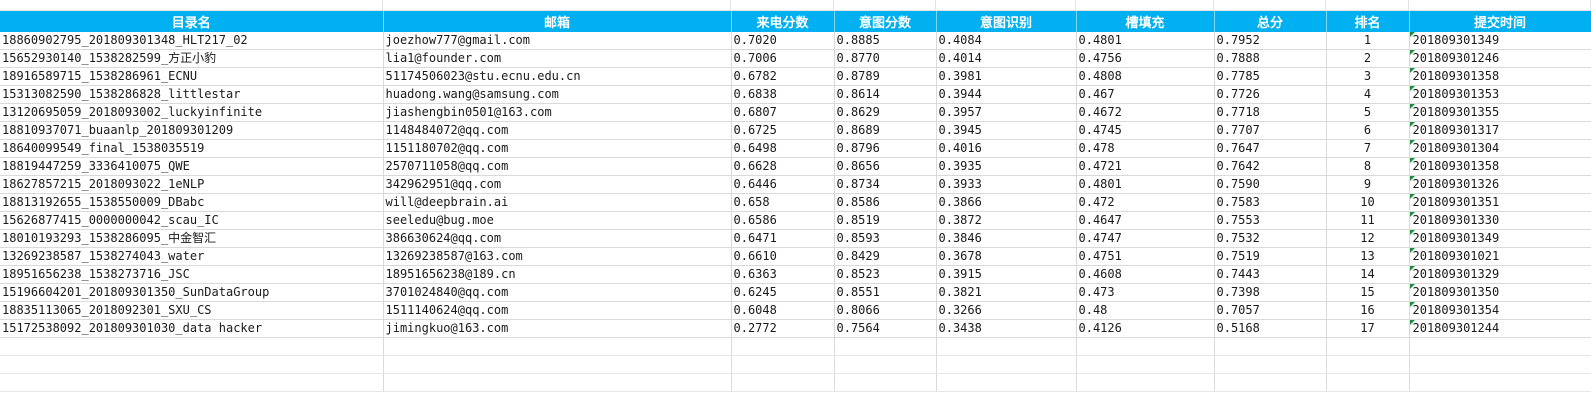 The height and width of the screenshot is (409, 1591). I want to click on col-header-email: 邮箱, so click(557, 21).